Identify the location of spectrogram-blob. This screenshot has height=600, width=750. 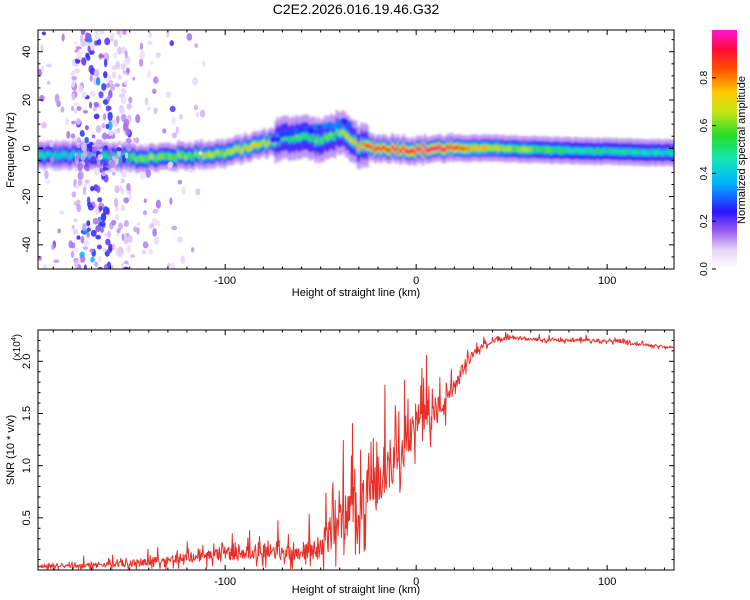
(311, 131).